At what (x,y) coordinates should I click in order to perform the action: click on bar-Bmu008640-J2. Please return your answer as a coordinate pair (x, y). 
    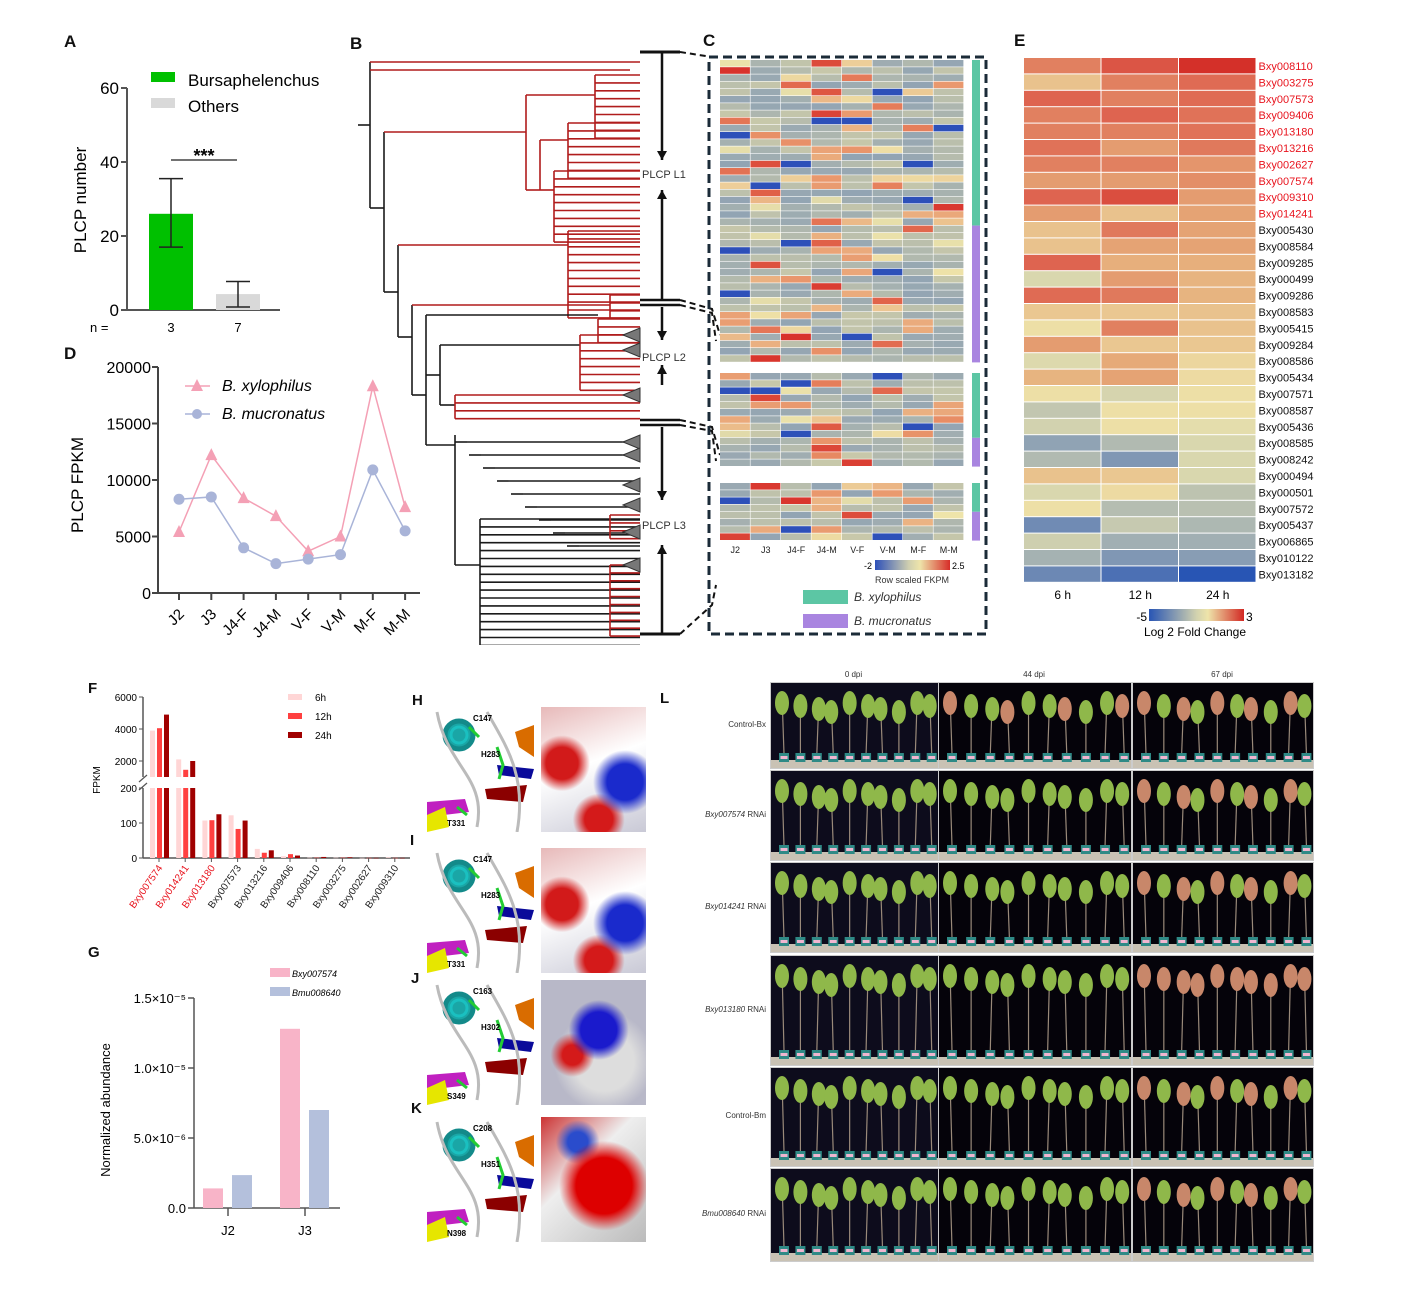
    Looking at the image, I should click on (242, 1191).